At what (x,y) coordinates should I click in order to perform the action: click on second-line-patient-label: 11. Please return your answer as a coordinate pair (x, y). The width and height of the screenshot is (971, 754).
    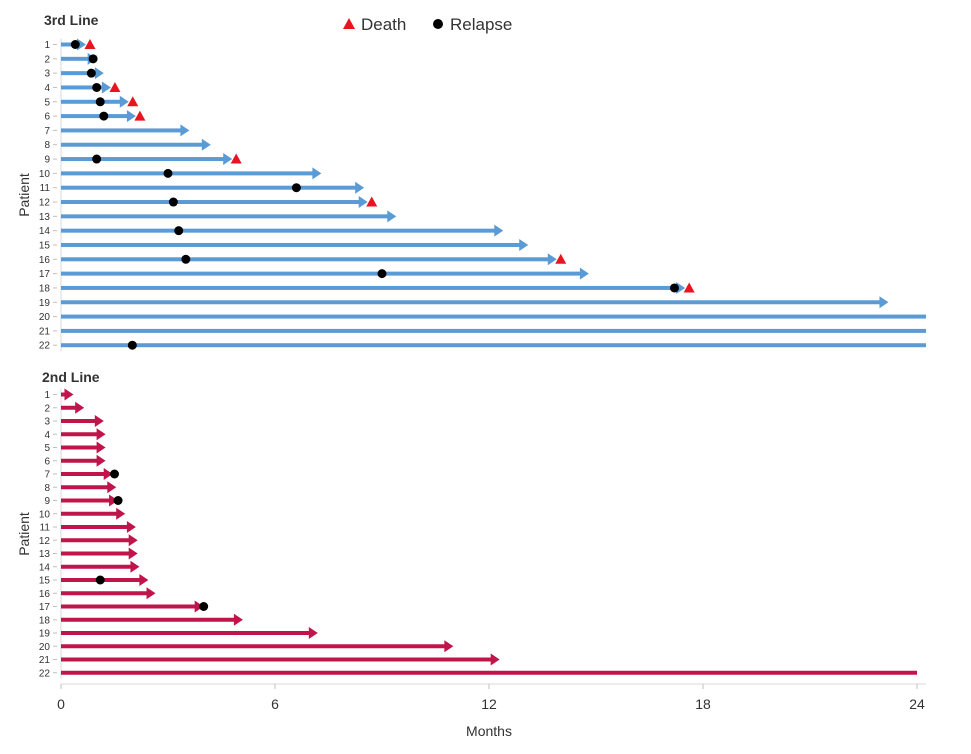
    Looking at the image, I should click on (45, 528).